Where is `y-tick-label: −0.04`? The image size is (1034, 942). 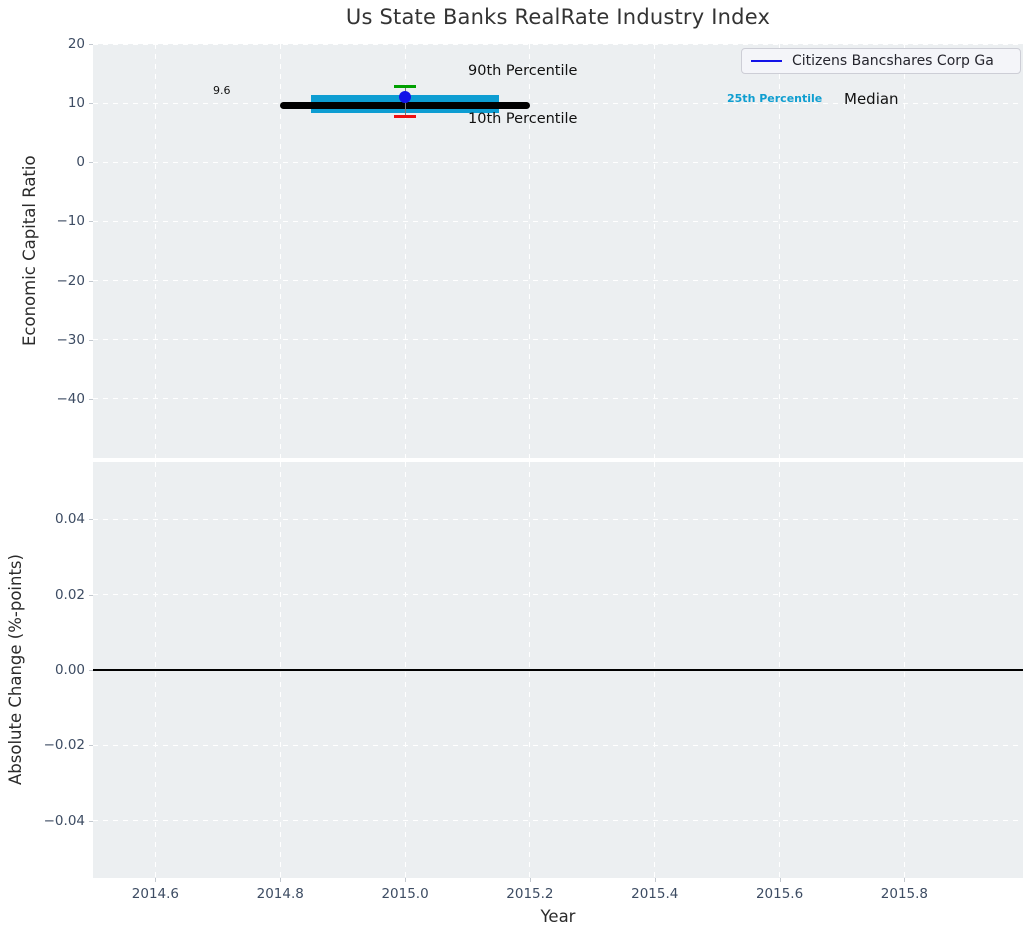 y-tick-label: −0.04 is located at coordinates (64, 820).